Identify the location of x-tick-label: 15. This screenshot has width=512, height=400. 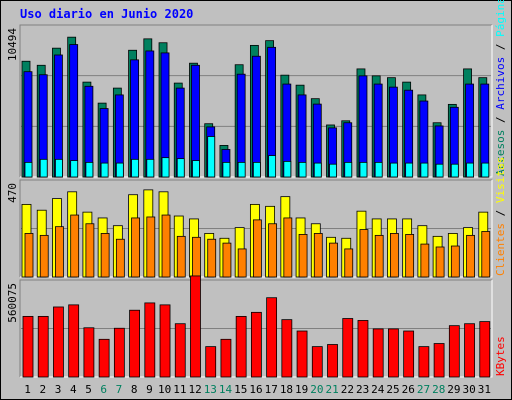
(240, 389).